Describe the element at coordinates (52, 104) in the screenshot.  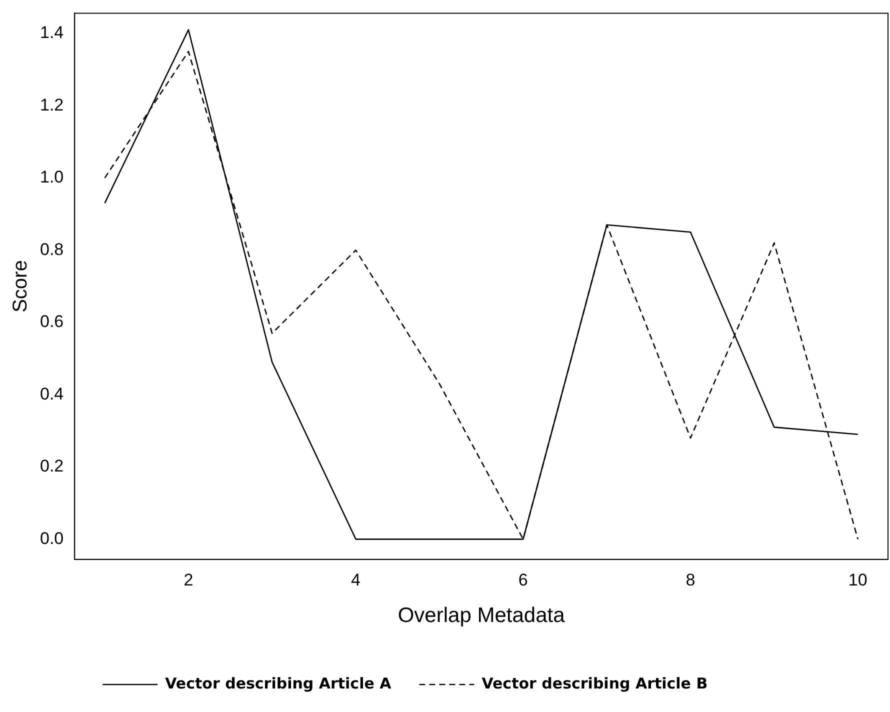
I see `y-tick-label: 1.2` at that location.